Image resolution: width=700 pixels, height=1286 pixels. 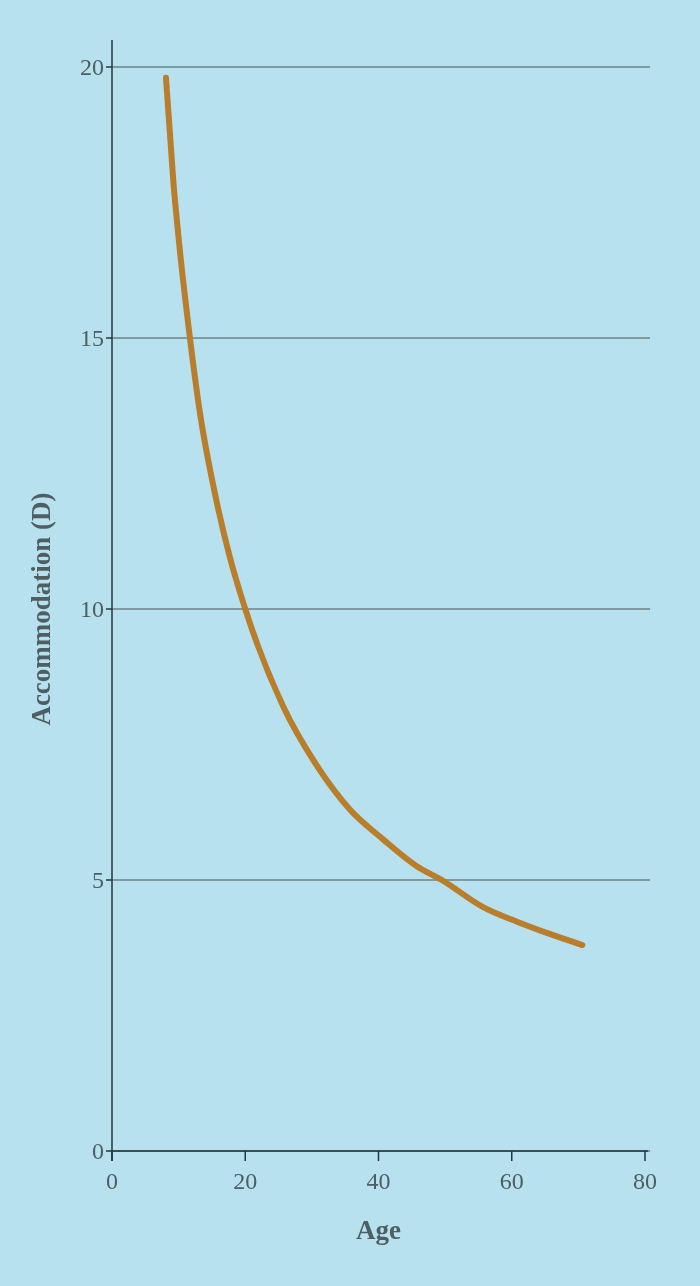 I want to click on x-tick-label: 60, so click(x=511, y=1181).